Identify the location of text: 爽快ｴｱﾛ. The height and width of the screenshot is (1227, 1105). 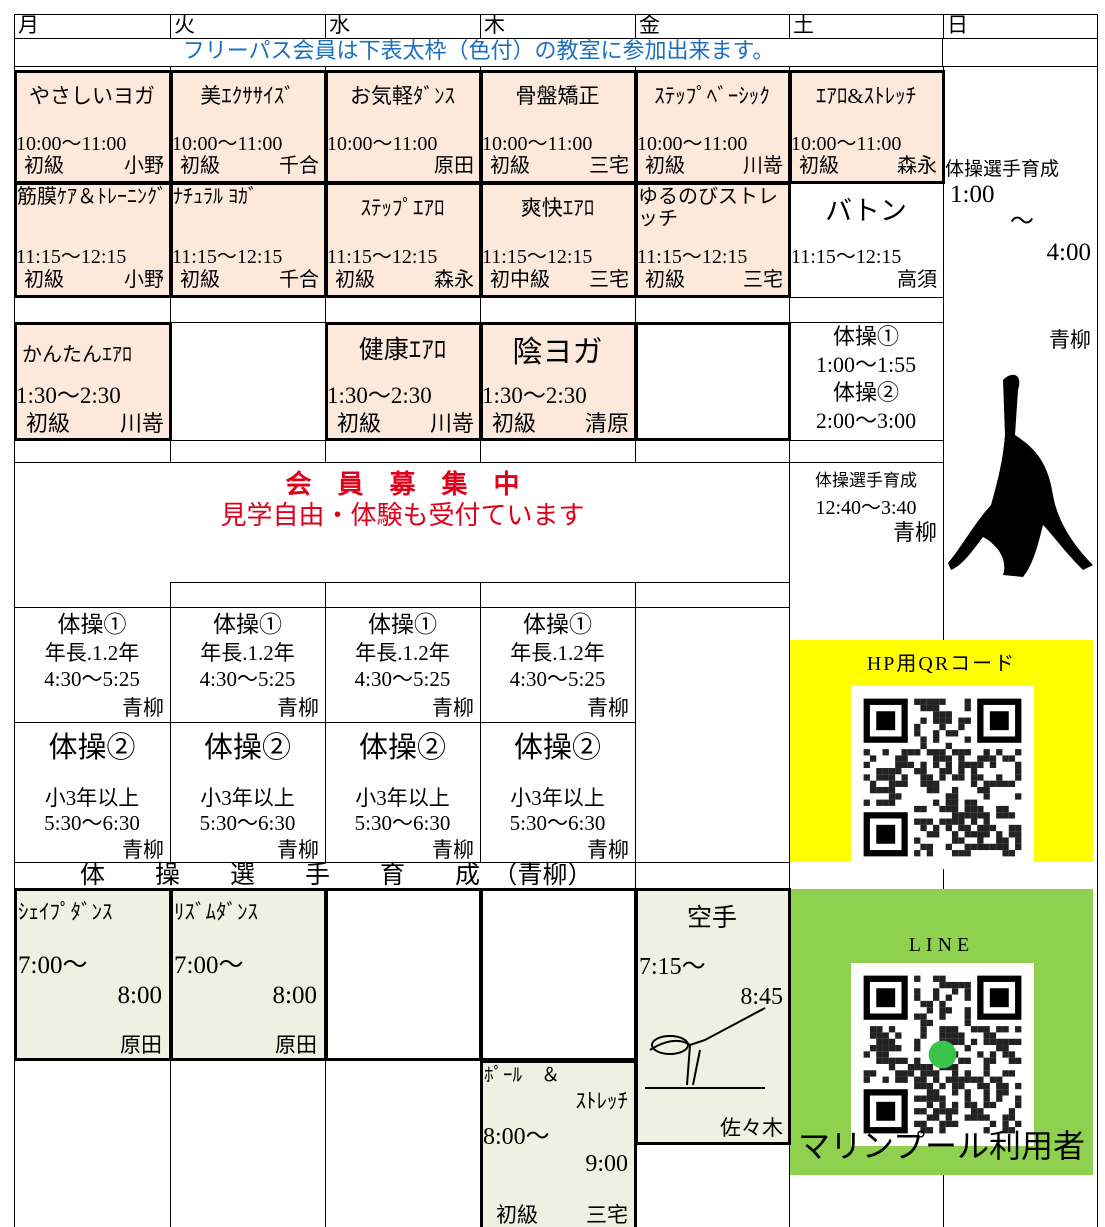
(557, 208).